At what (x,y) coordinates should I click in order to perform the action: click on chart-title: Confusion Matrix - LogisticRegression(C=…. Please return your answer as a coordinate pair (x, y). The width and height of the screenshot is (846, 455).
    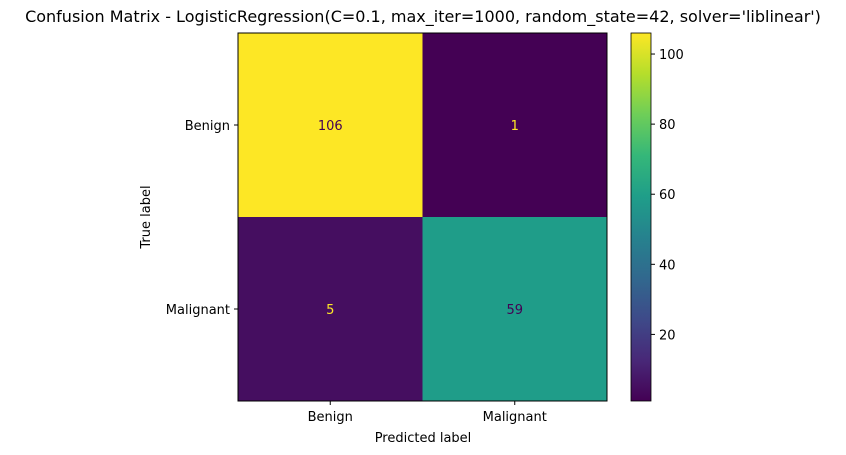
    Looking at the image, I should click on (423, 17).